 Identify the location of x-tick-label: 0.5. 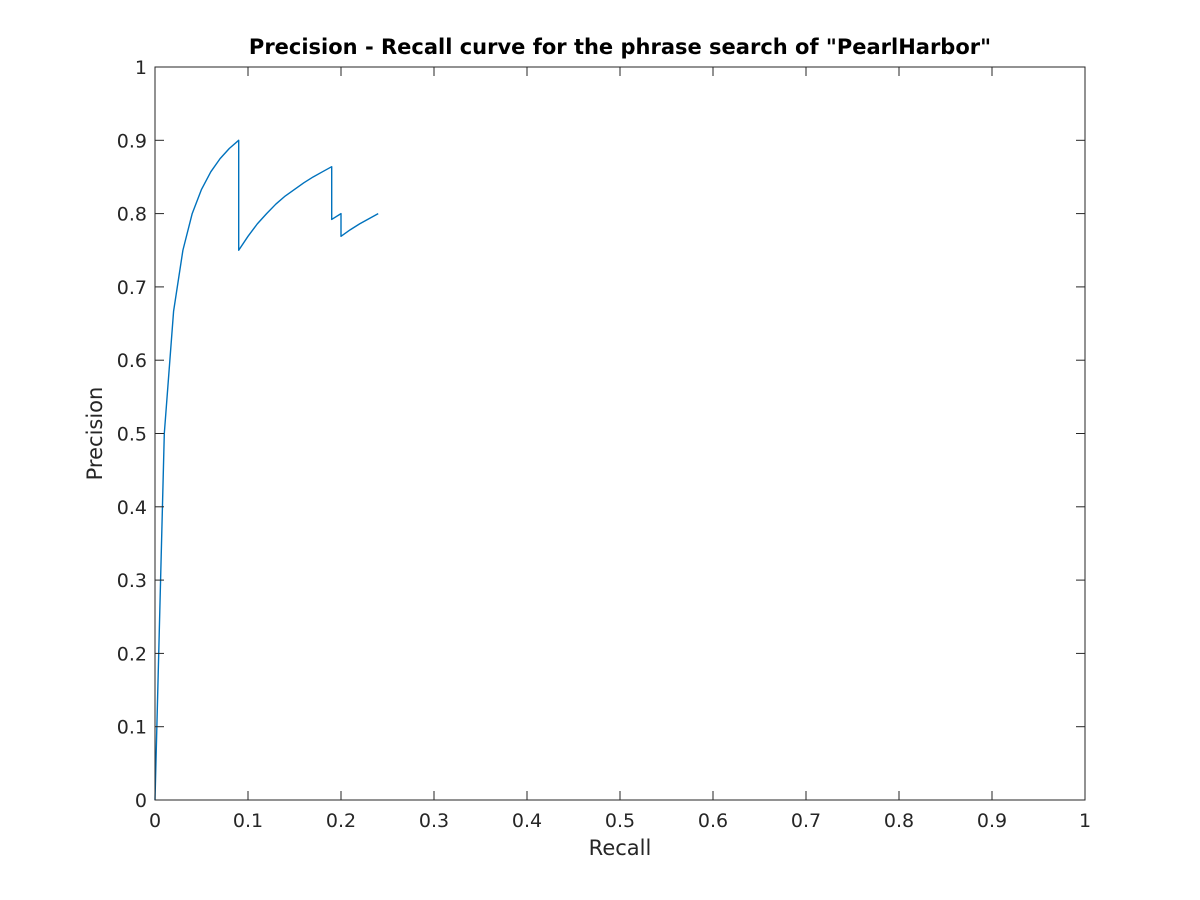
(620, 821).